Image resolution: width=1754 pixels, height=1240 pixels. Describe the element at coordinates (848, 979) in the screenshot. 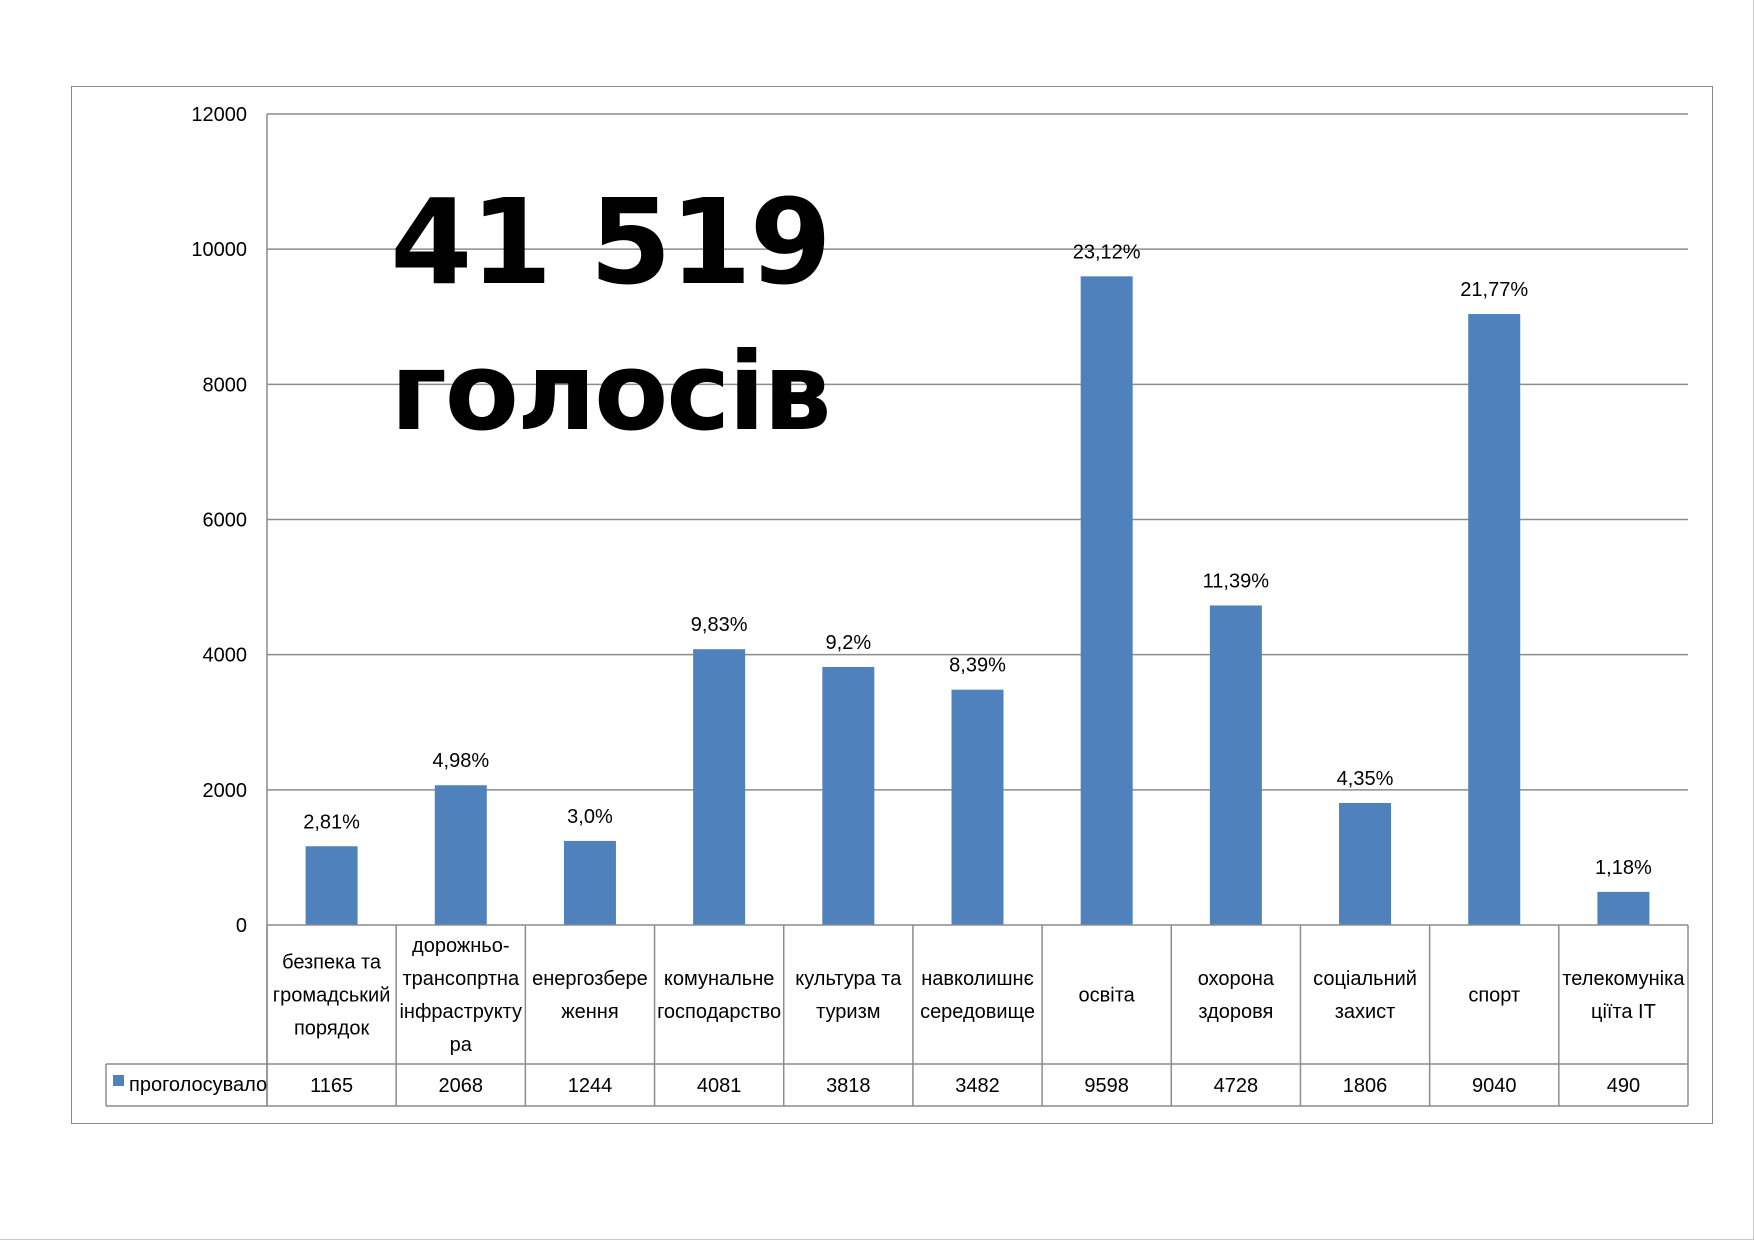

I see `category-label: культура та` at that location.